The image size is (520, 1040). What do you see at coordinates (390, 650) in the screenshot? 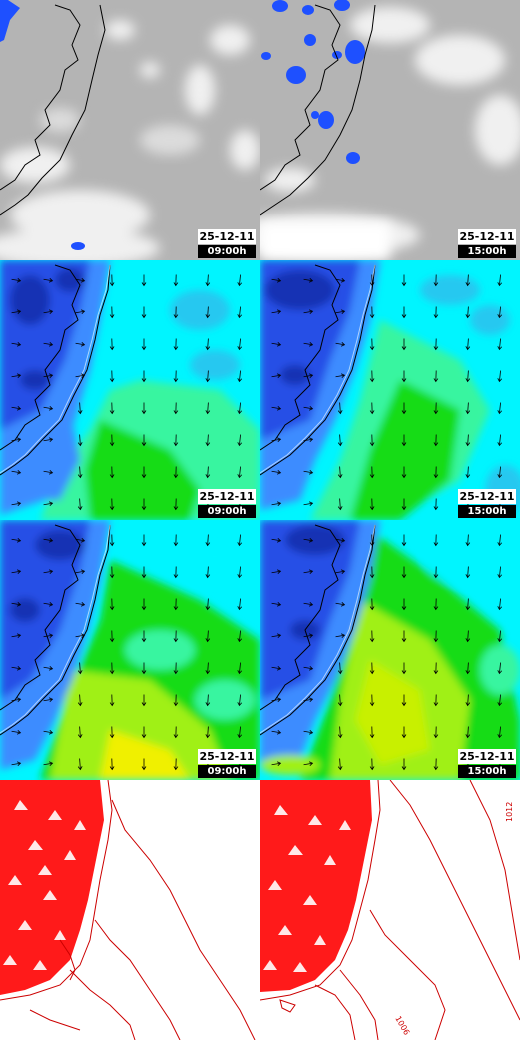
I see `wind-high-panel-1500: 25-12-11 15:00h` at bounding box center [390, 650].